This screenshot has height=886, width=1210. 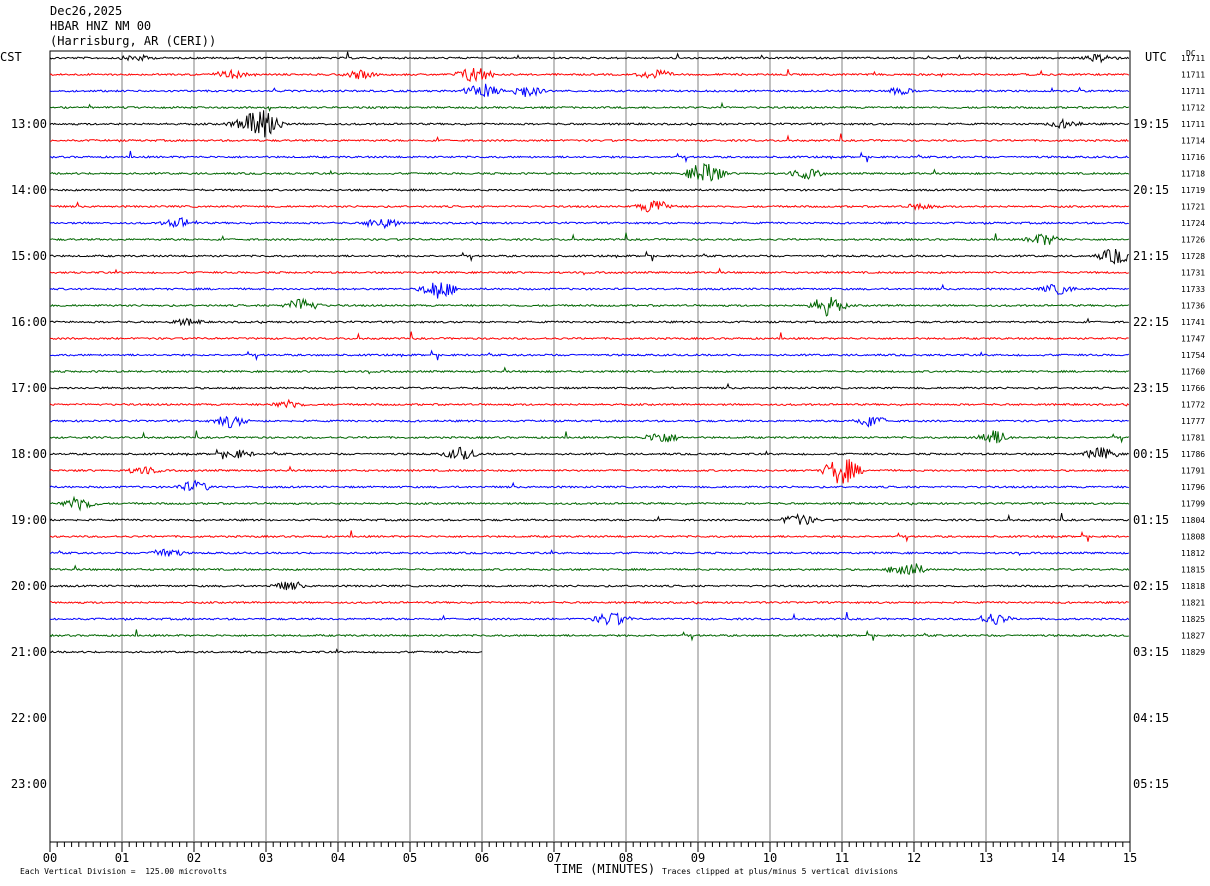 What do you see at coordinates (1193, 240) in the screenshot?
I see `dc-offset-label: 11726` at bounding box center [1193, 240].